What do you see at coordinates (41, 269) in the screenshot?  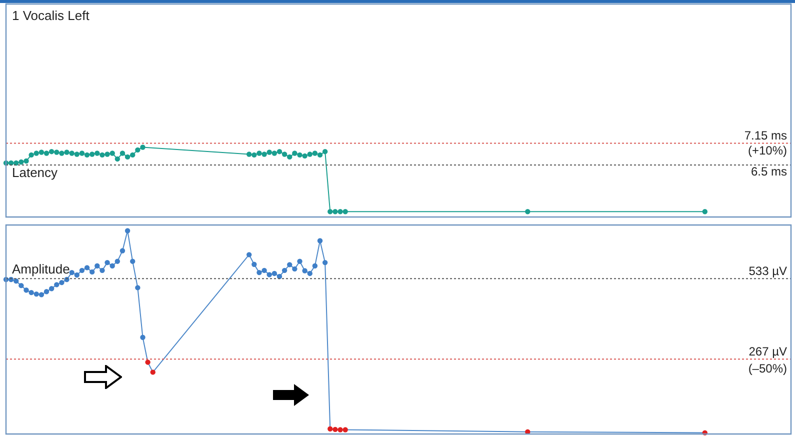 I see `y-axis-title: Amplitude` at bounding box center [41, 269].